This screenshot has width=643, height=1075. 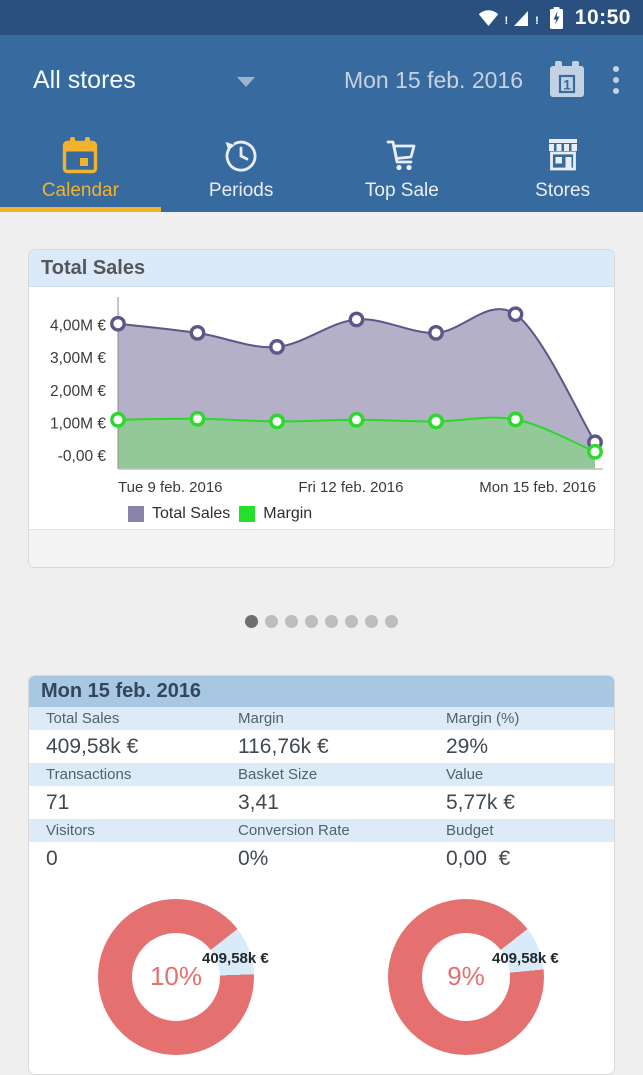 I want to click on stat-value: 0%, so click(x=253, y=858).